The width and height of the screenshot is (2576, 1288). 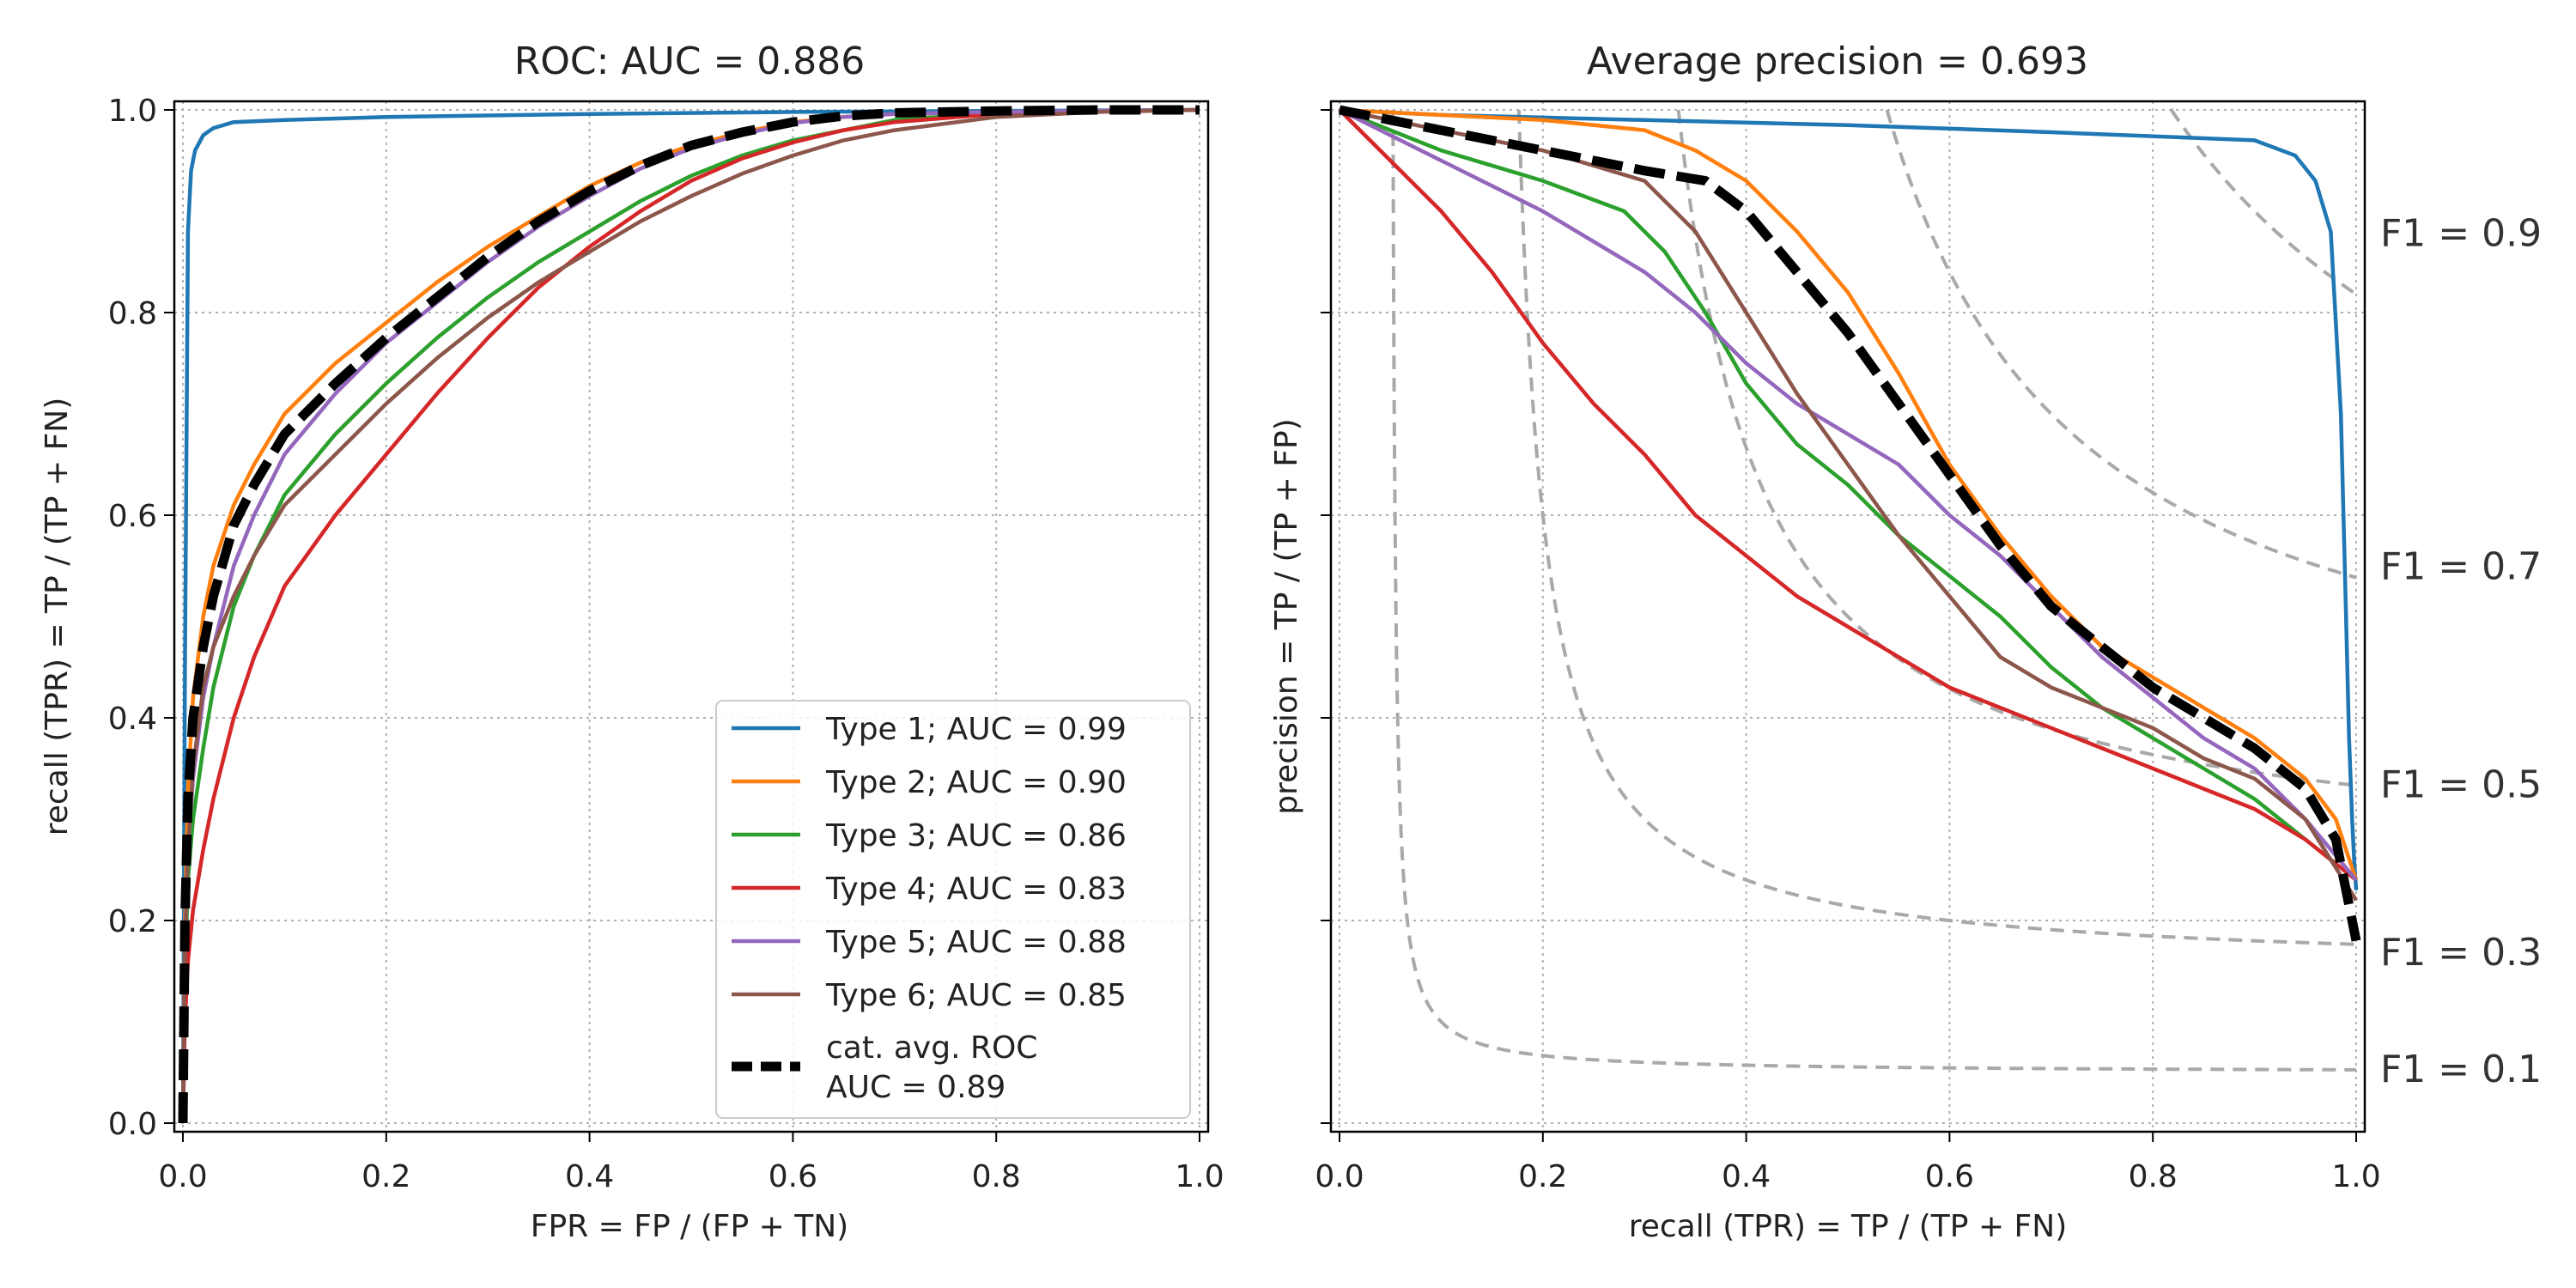 What do you see at coordinates (2461, 651) in the screenshot?
I see `pr-f1-labels: F1 = 0.9 F1 = 0.7 F1 = 0.5 F1 = 0.3 F1 = 0.1` at bounding box center [2461, 651].